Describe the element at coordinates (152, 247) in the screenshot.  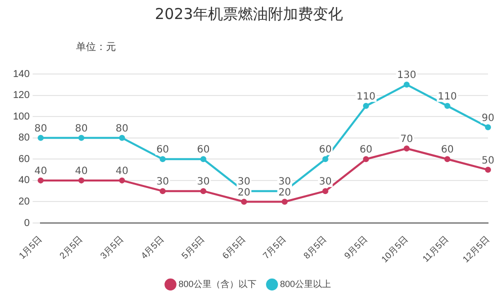
I see `x-tick-label: 4月5日` at that location.